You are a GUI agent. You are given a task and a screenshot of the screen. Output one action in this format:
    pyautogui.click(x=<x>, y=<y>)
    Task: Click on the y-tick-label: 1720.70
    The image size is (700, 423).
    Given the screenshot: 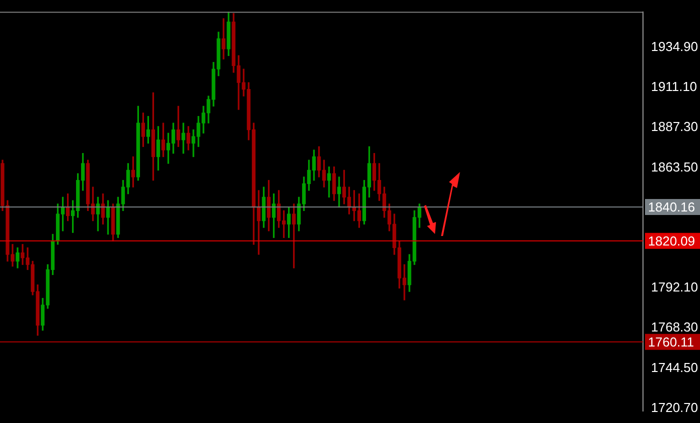 What is the action you would take?
    pyautogui.click(x=674, y=407)
    